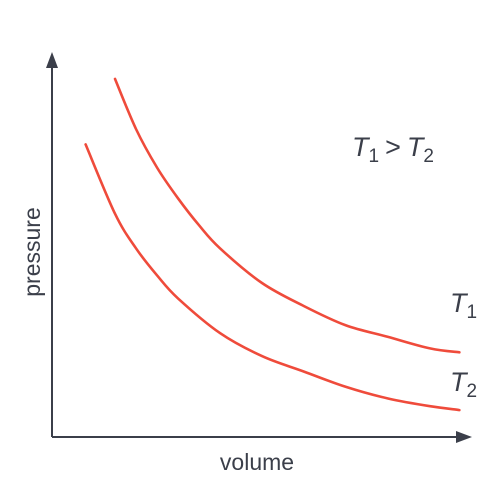 This screenshot has width=492, height=492. Describe the element at coordinates (257, 462) in the screenshot. I see `x-axis-label: volume` at that location.